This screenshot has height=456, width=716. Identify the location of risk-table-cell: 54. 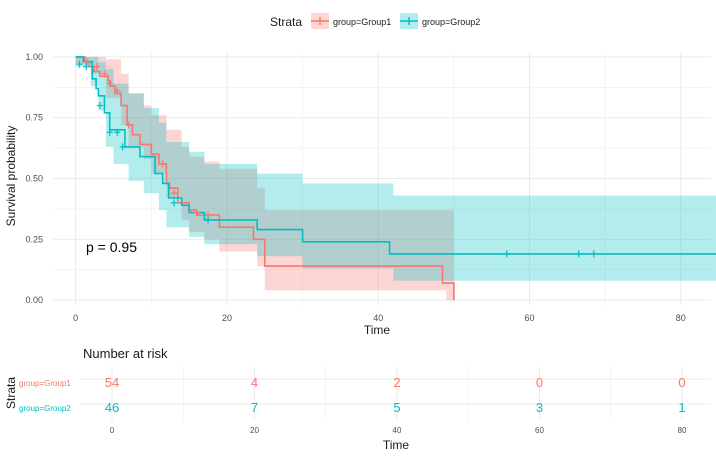
(112, 382).